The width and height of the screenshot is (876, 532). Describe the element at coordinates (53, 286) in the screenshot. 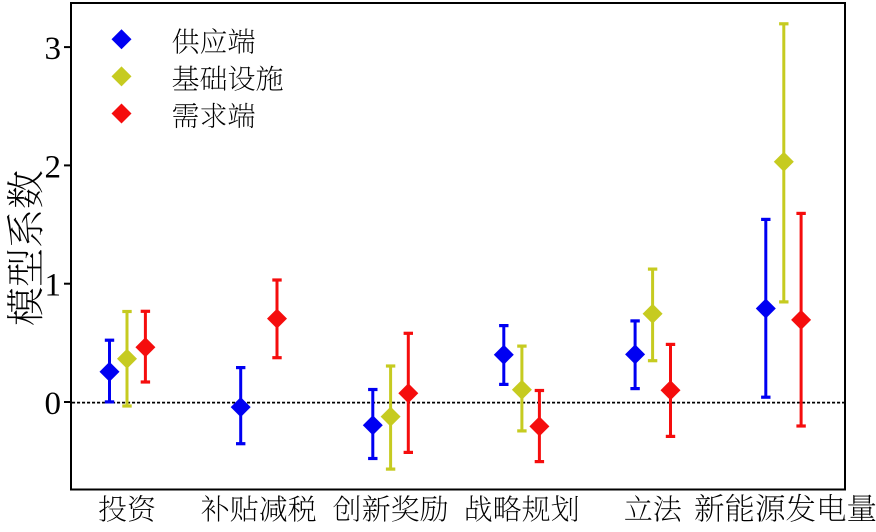

I see `svg-text: 1` at that location.